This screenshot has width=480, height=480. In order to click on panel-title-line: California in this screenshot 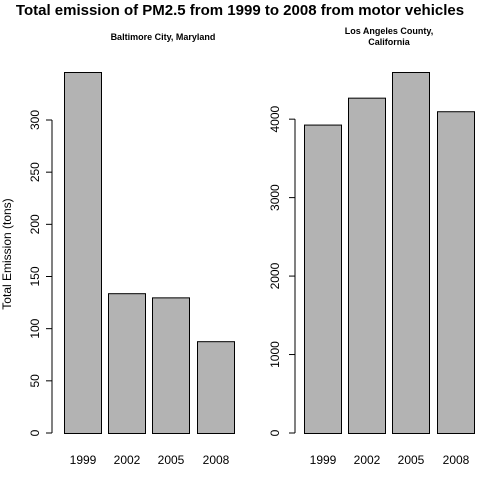, I will do `click(389, 42)`.